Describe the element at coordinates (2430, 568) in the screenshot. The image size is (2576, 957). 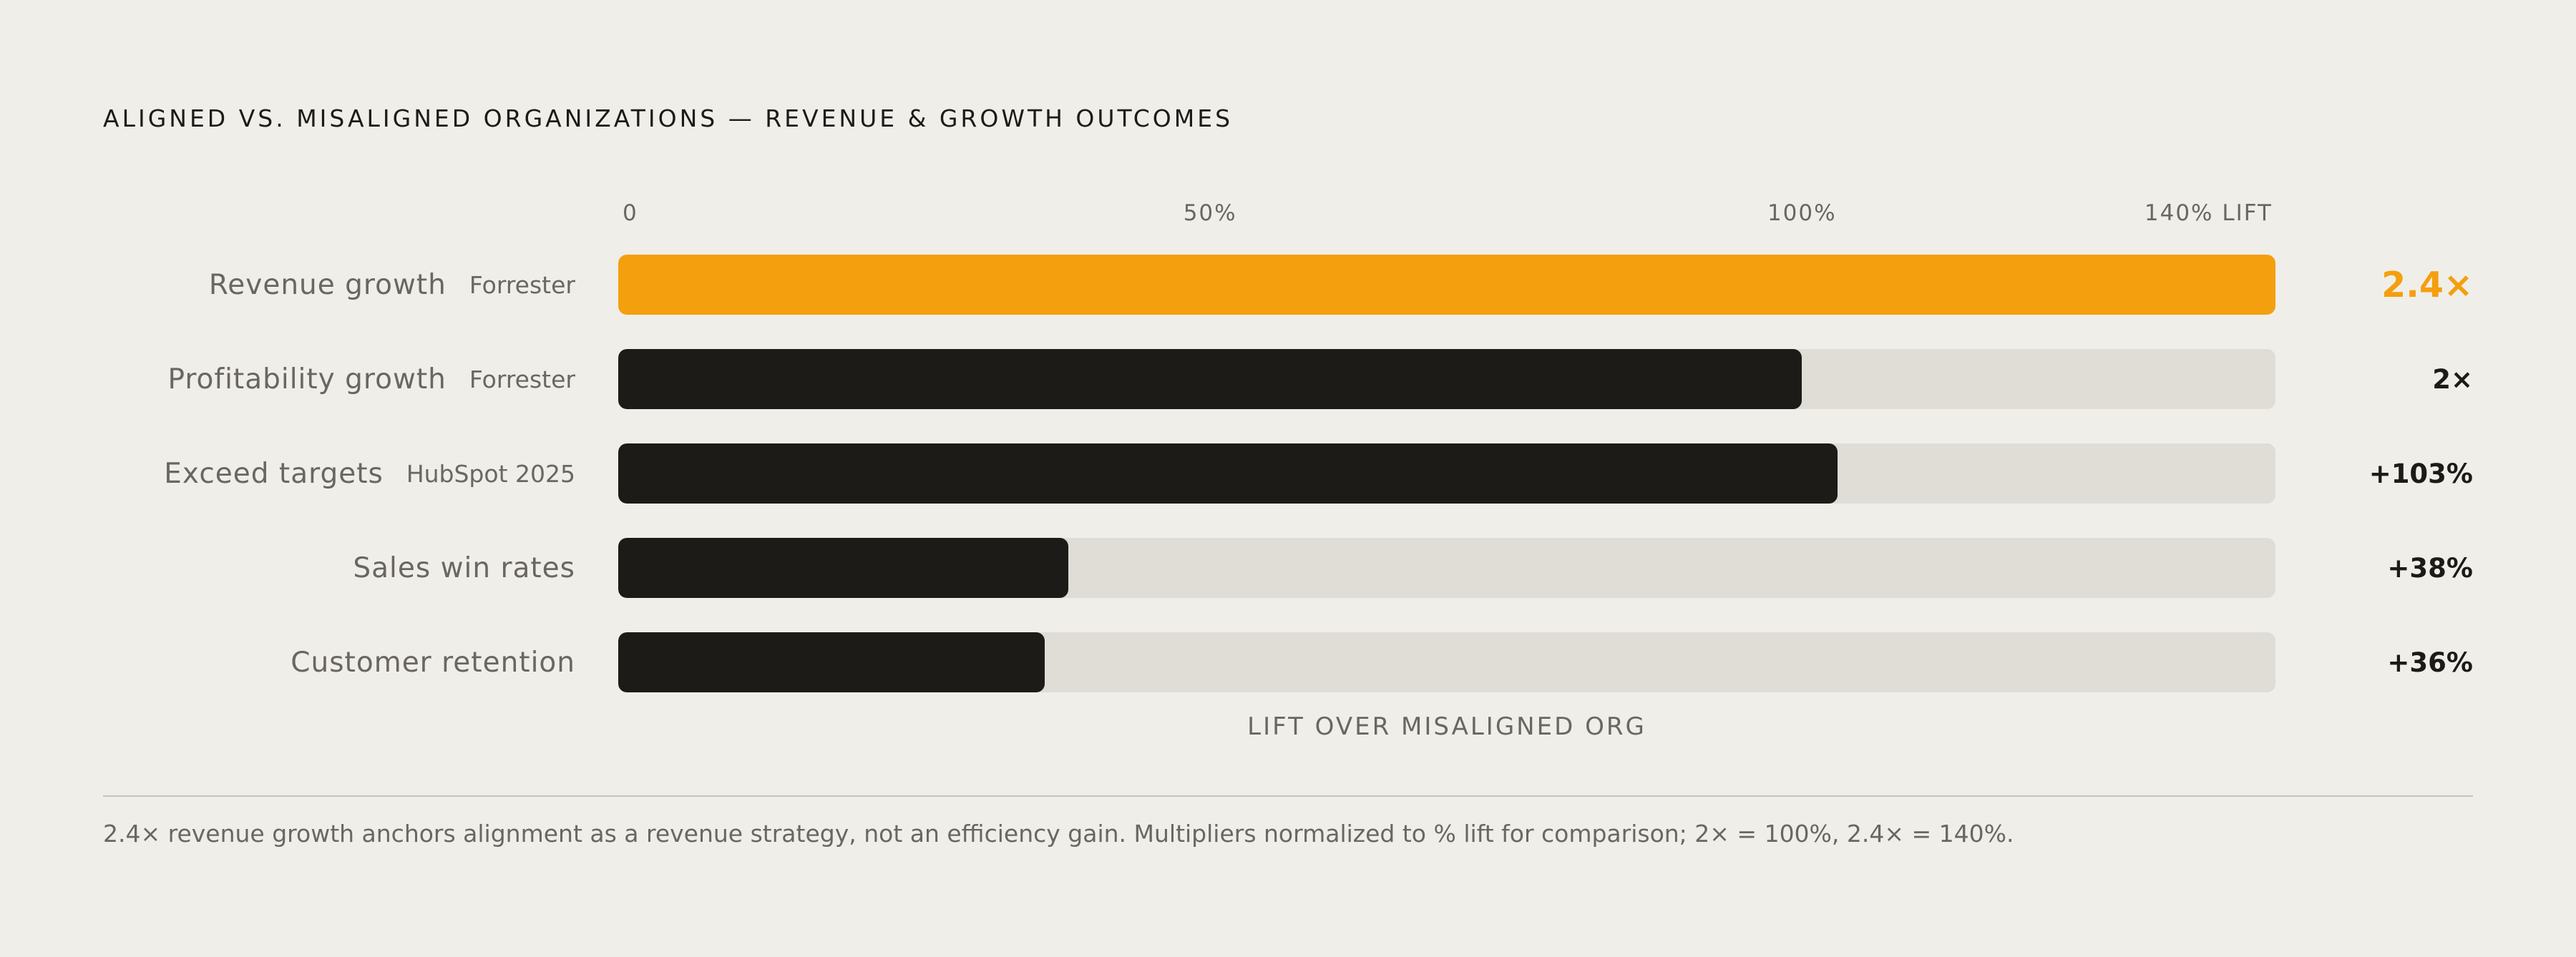
I see `value-label: +38%` at that location.